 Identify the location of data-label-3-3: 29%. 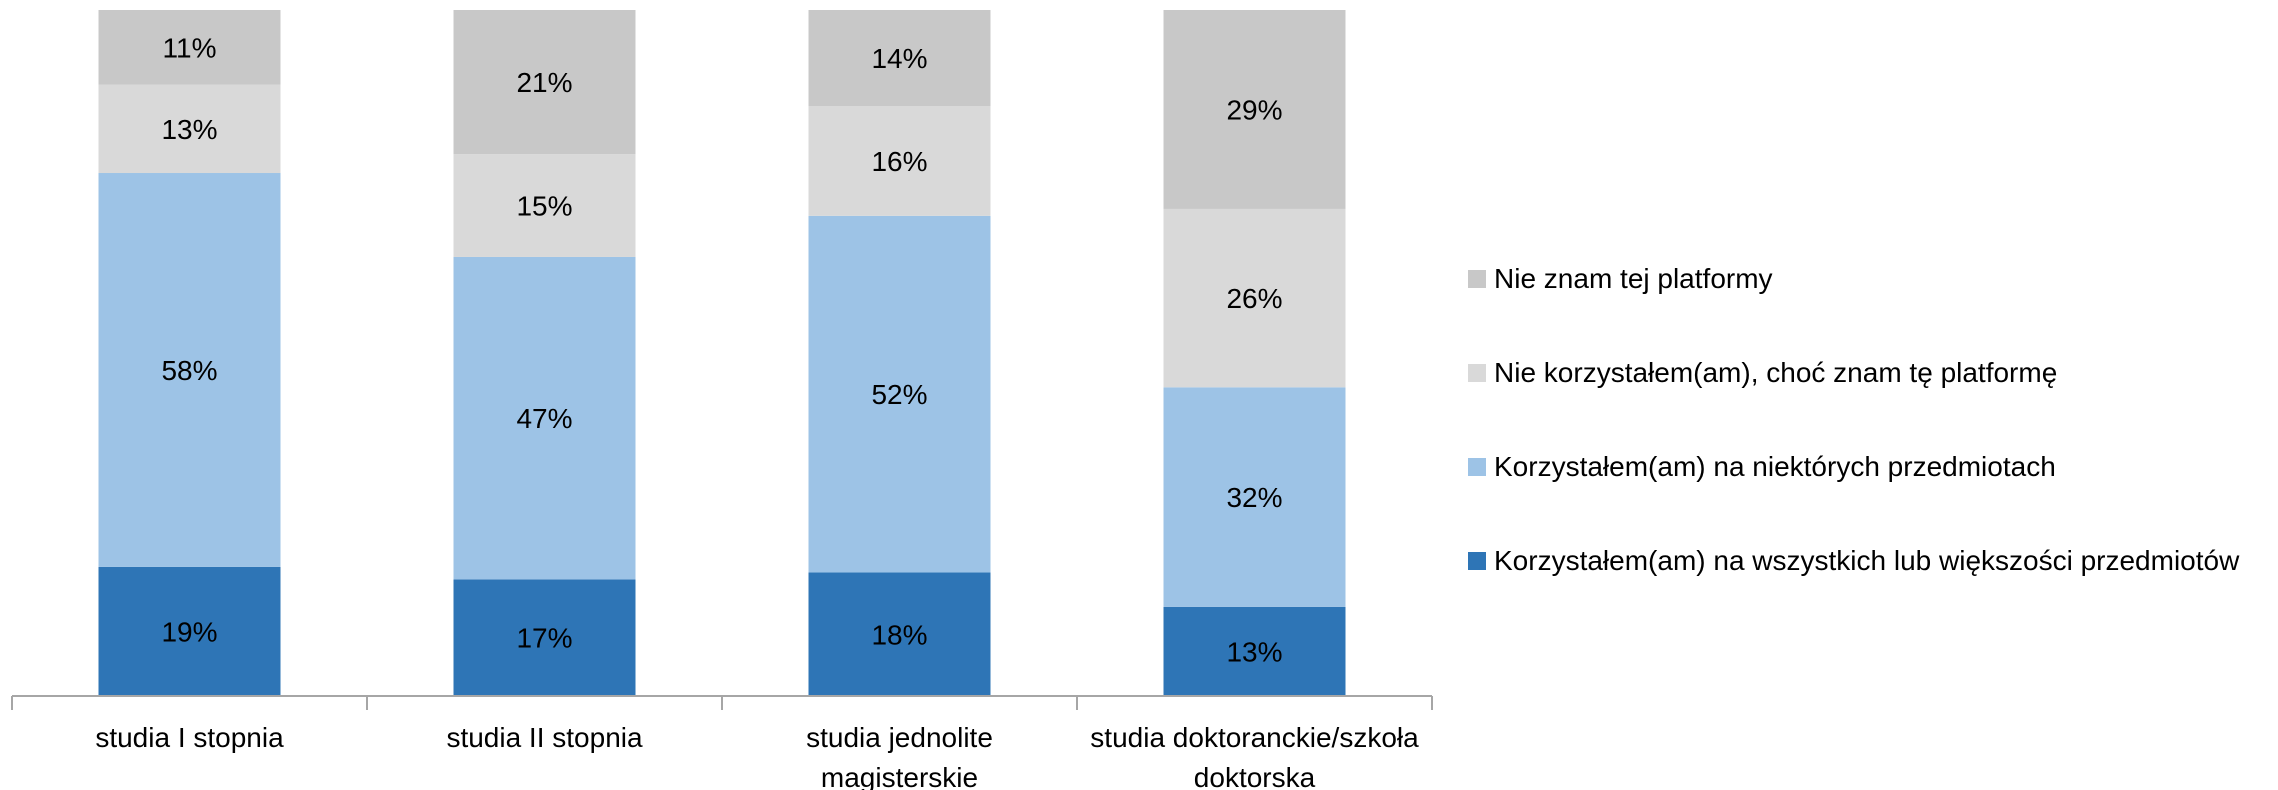
(1254, 109).